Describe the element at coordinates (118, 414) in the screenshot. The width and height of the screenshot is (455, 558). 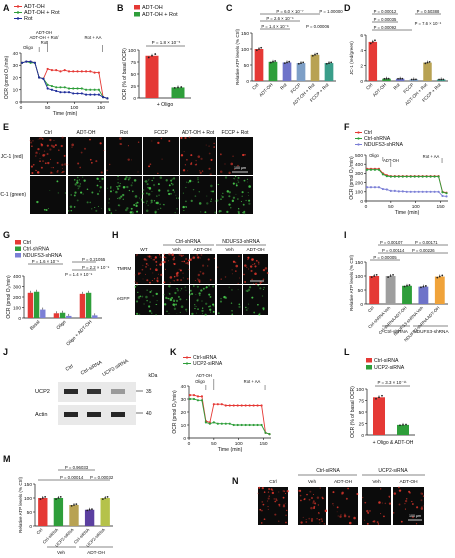
I see `blot-band` at that location.